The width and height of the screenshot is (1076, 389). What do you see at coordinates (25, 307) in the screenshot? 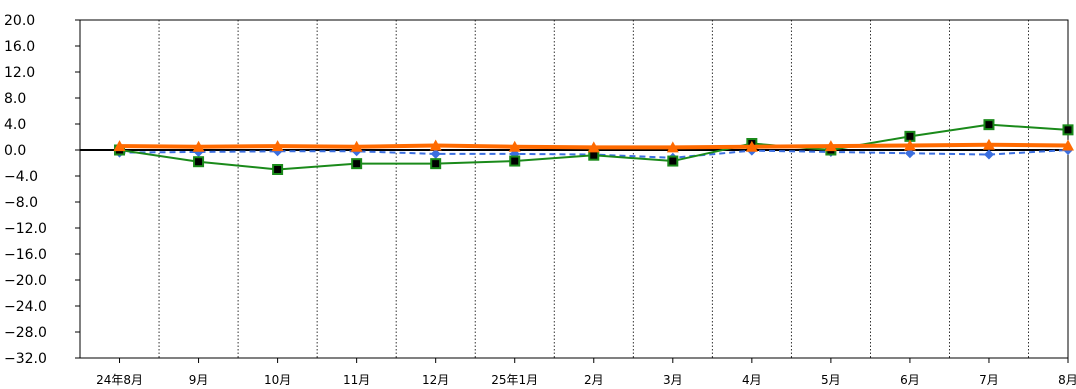
I see `y-tick-label: −24.0` at bounding box center [25, 307].